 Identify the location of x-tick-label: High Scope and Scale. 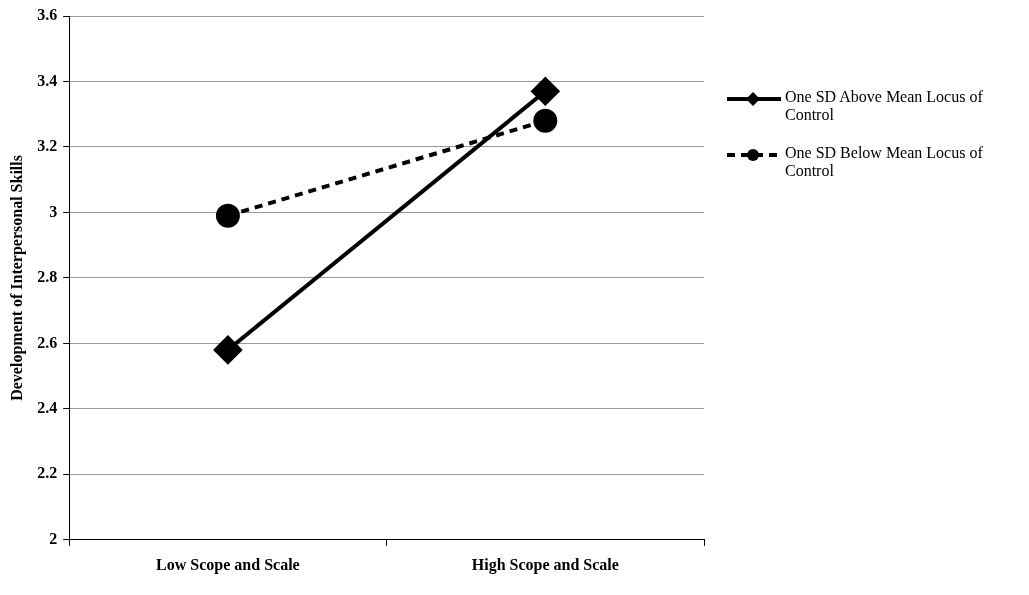
(545, 564).